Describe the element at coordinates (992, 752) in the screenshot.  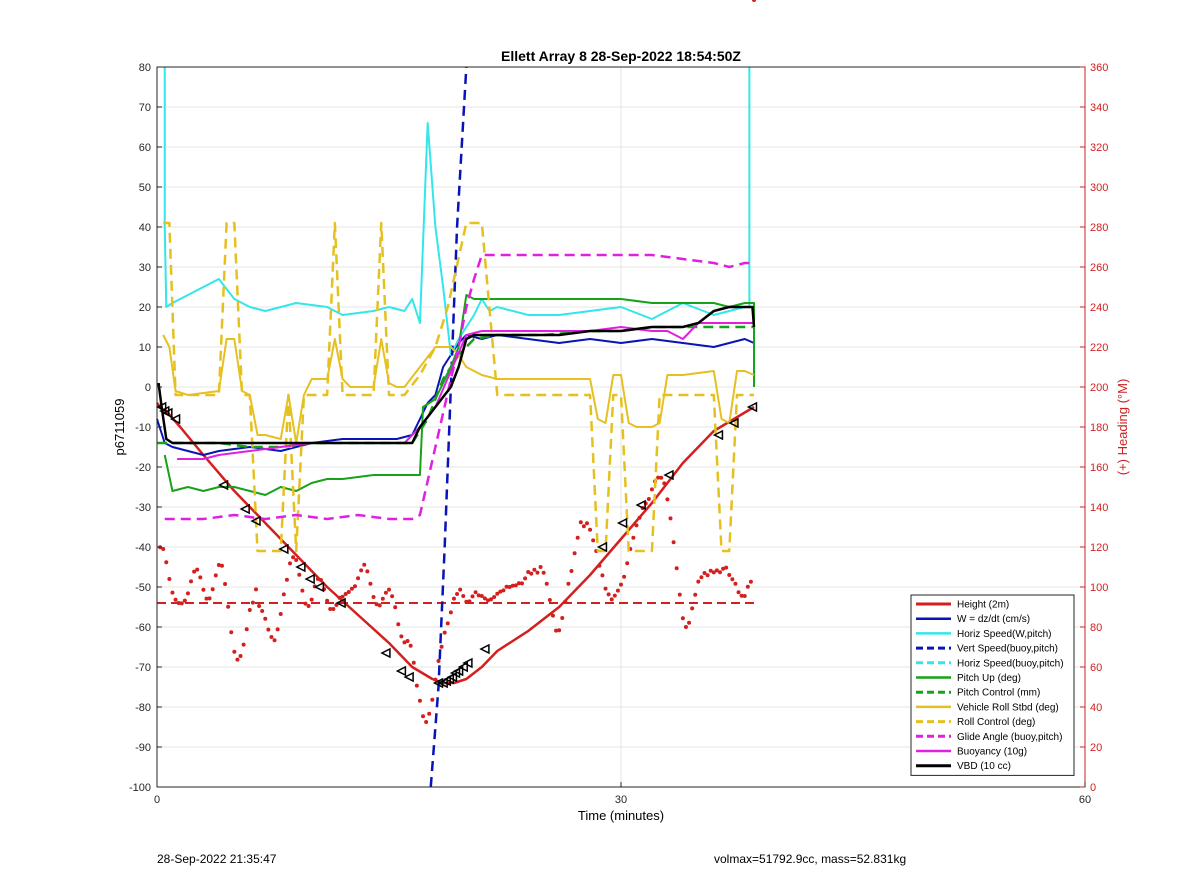
I see `legend-label: Buoyancy (10g)` at that location.